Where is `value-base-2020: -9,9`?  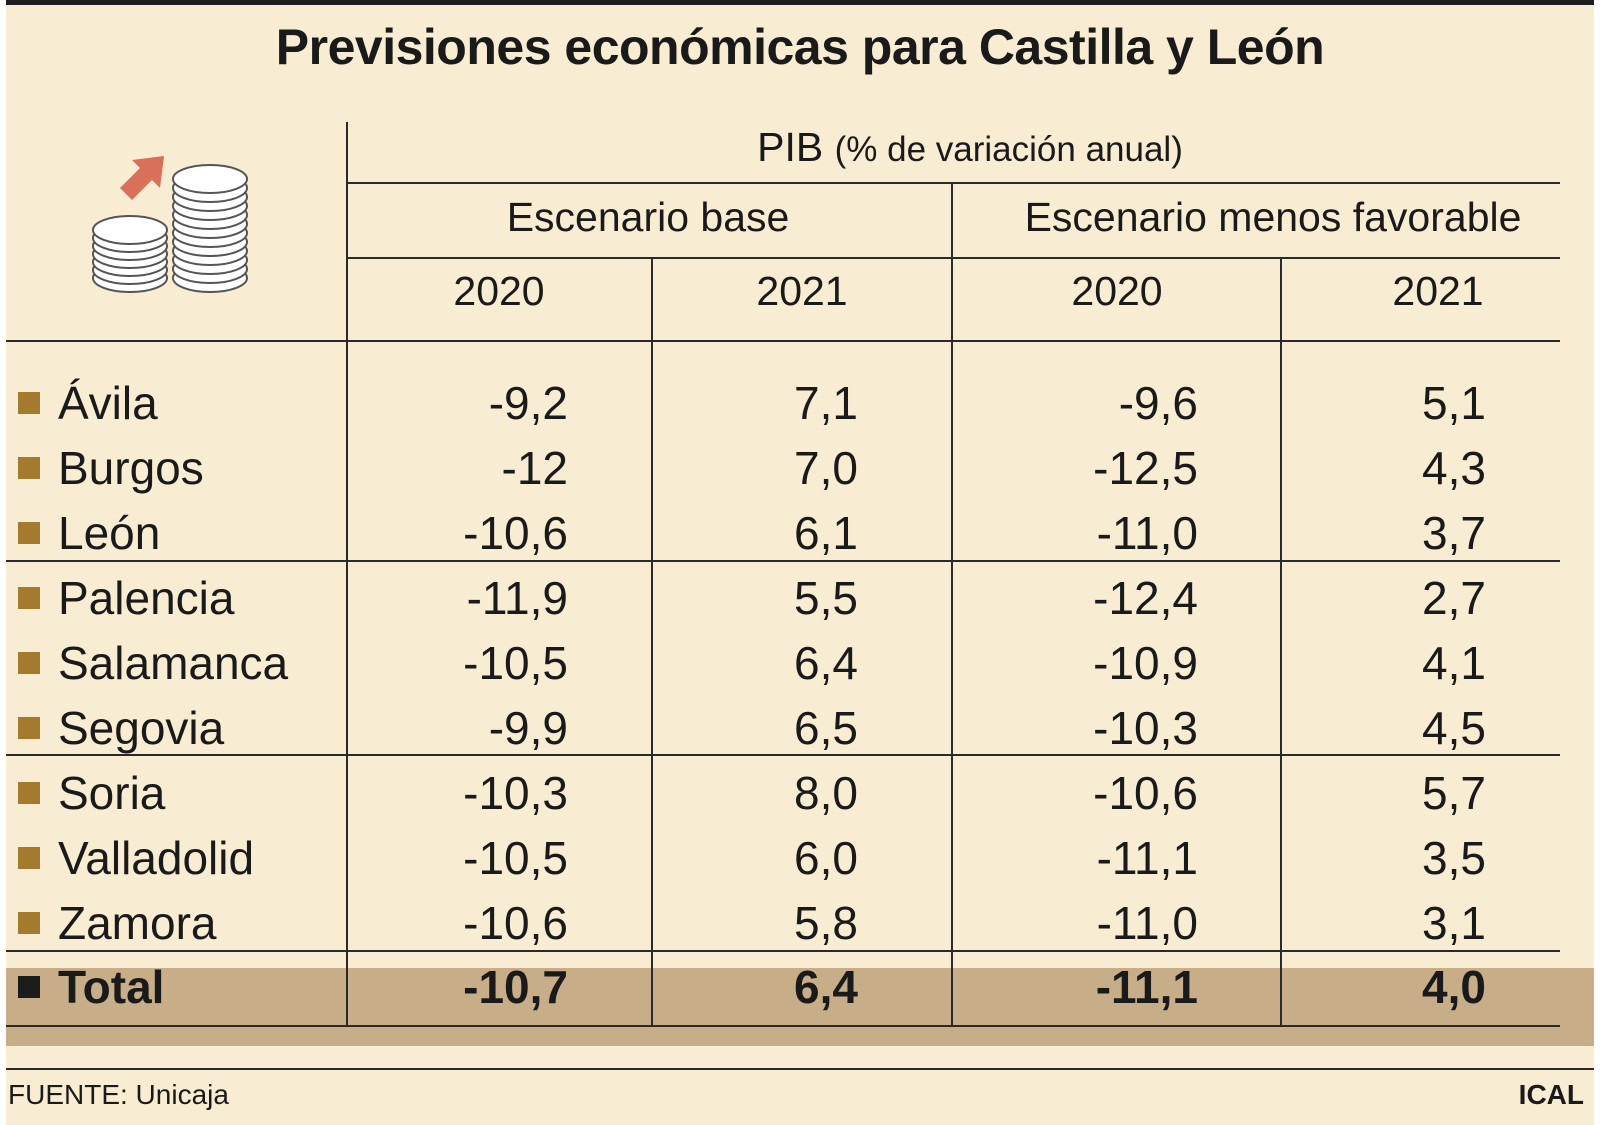
value-base-2020: -9,9 is located at coordinates (528, 728).